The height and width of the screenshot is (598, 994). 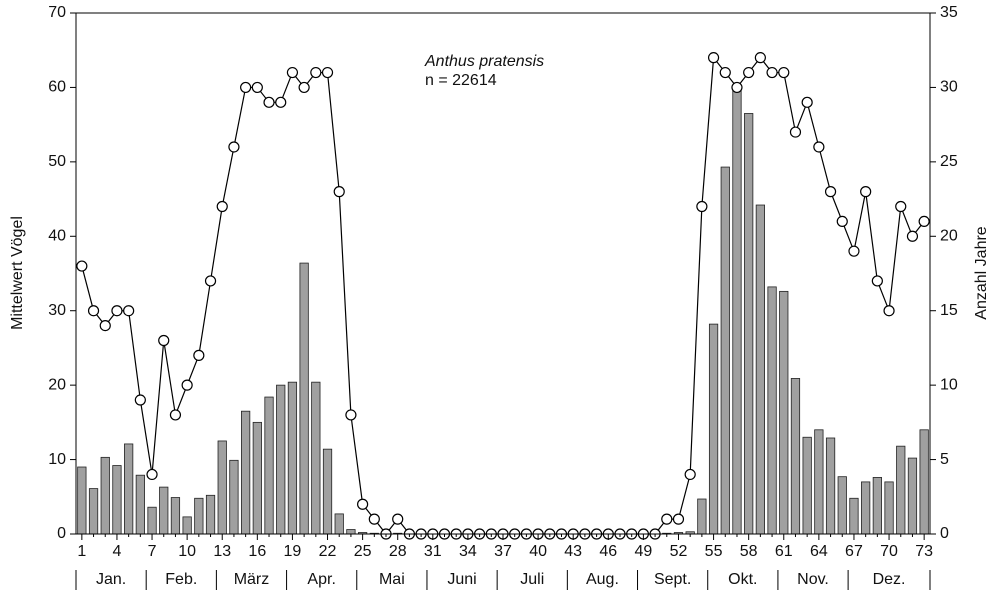 What do you see at coordinates (57, 12) in the screenshot?
I see `y-tick-label: 70` at bounding box center [57, 12].